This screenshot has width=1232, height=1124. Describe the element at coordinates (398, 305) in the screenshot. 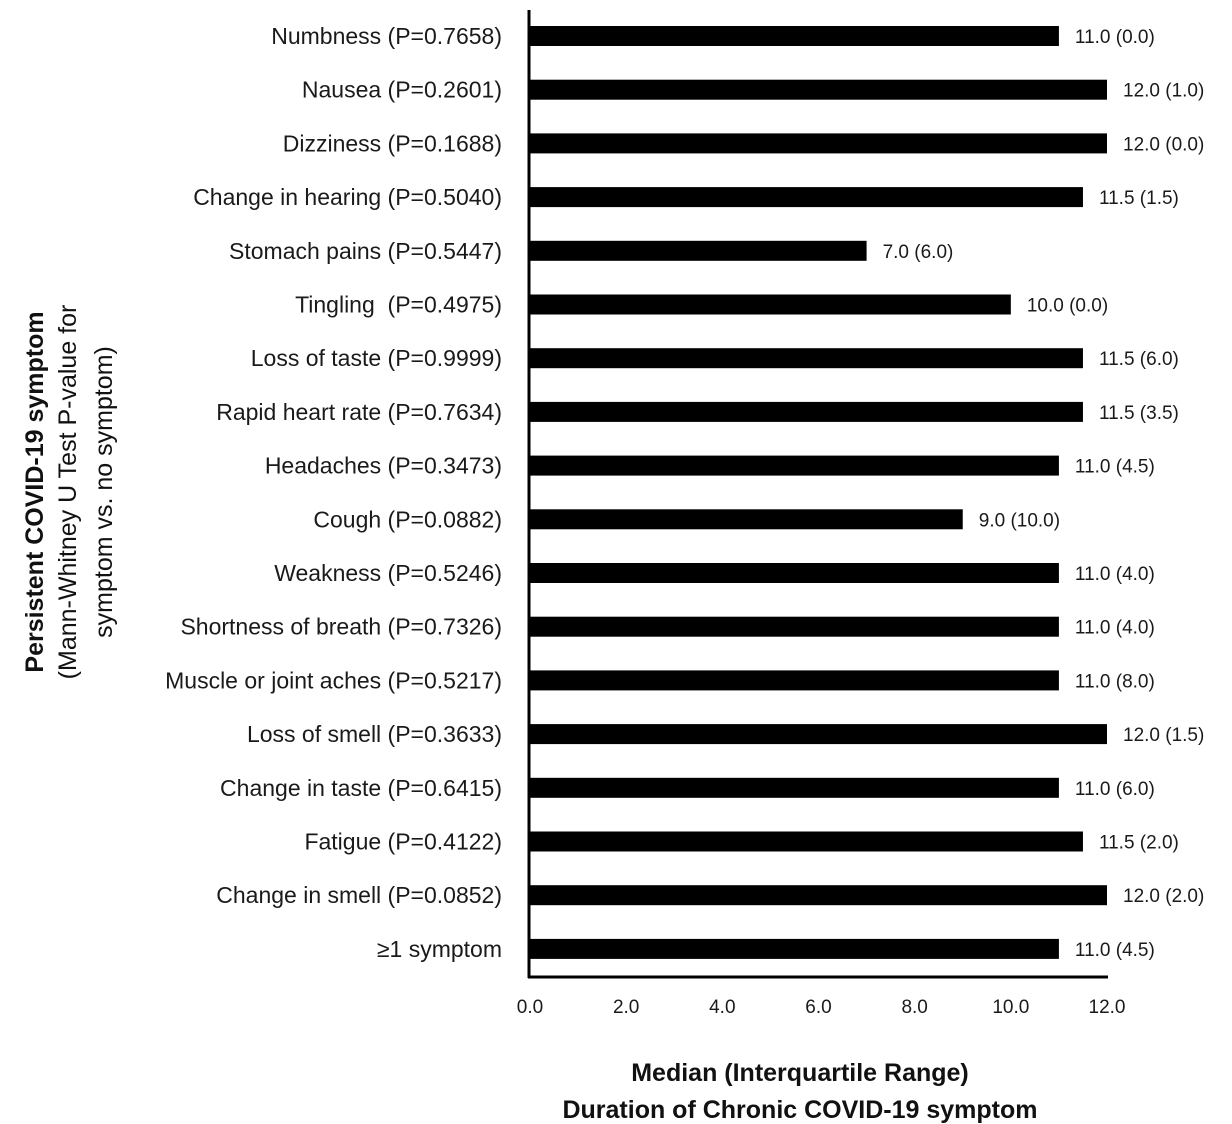

I see `category-label: Tingling (P=0.4975)` at that location.